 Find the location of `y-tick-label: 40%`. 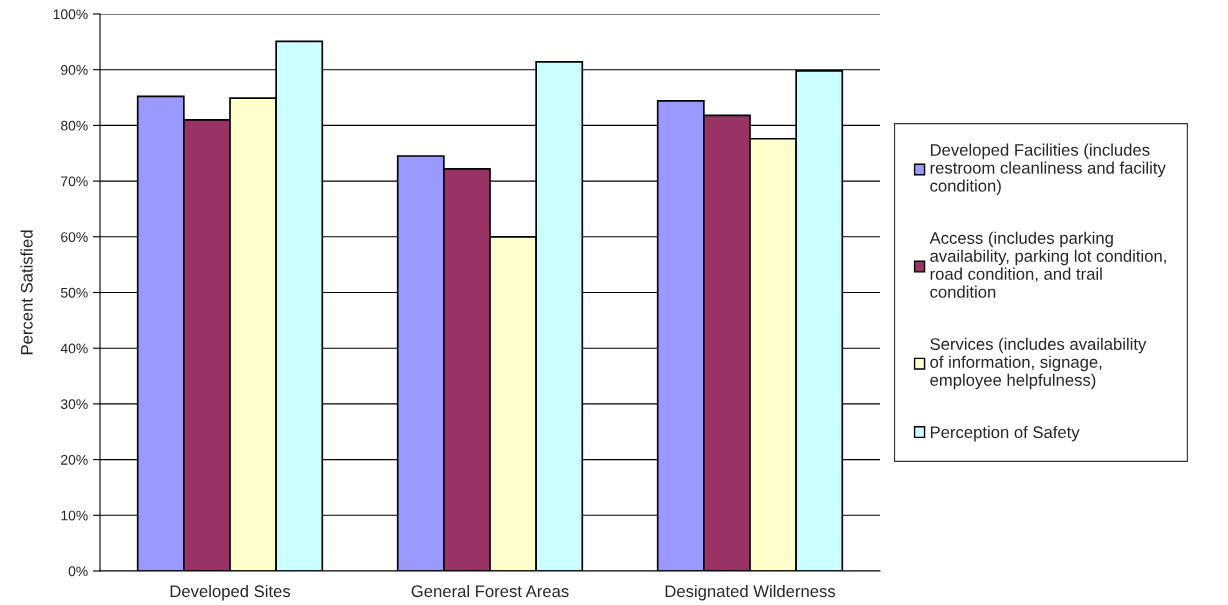

y-tick-label: 40% is located at coordinates (74, 348).